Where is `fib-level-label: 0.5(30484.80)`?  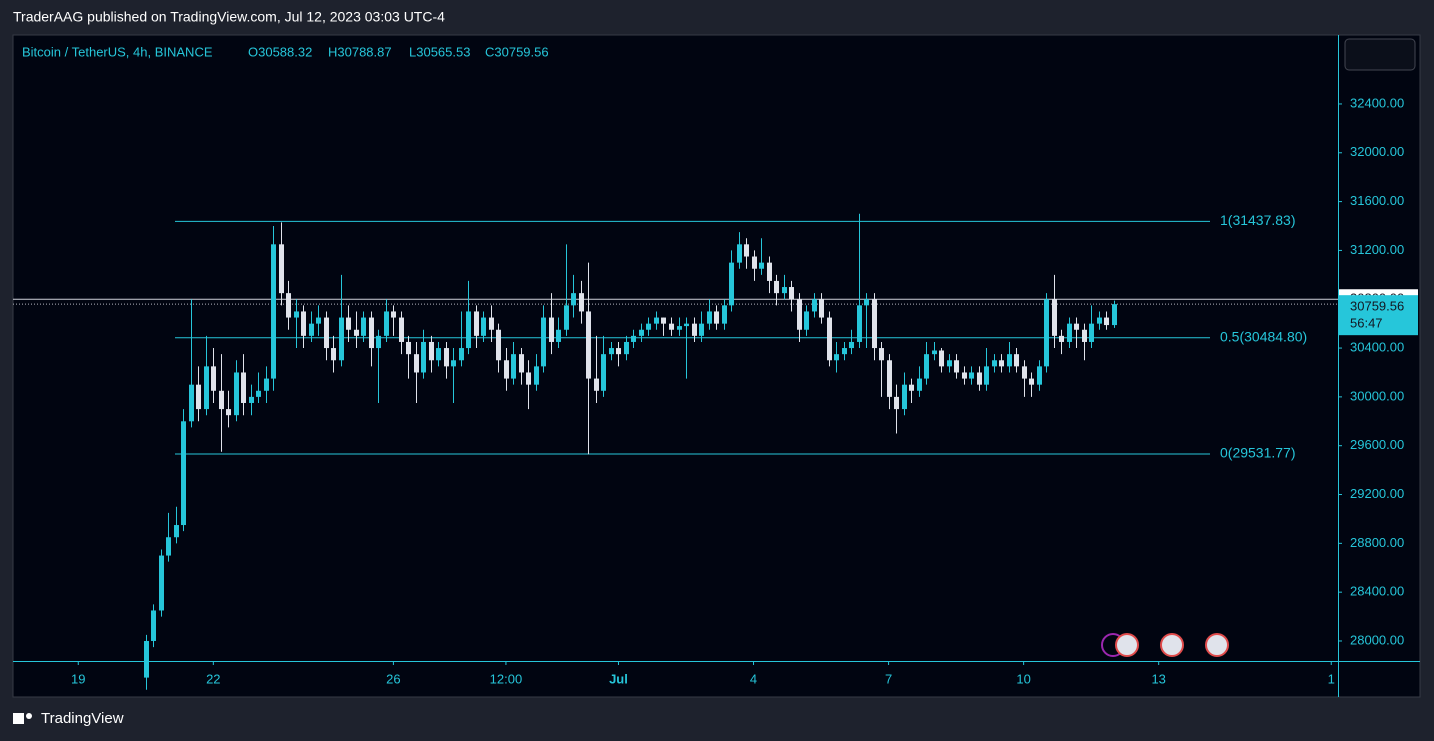
fib-level-label: 0.5(30484.80) is located at coordinates (1263, 336).